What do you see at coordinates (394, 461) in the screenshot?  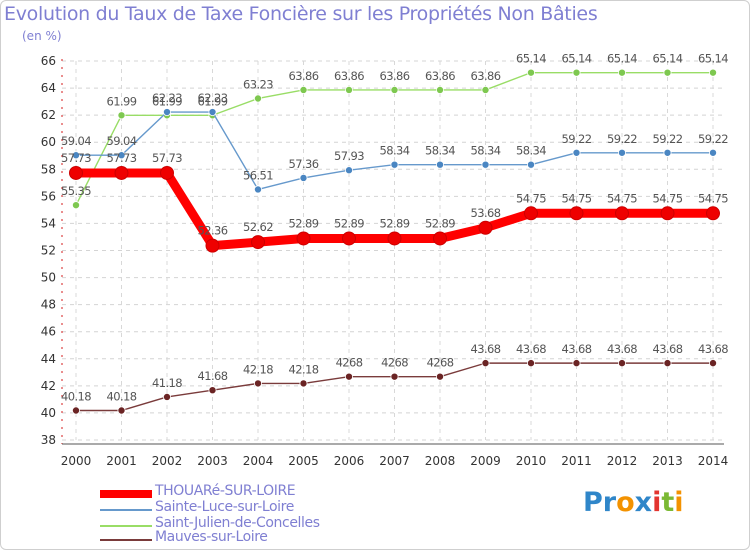 I see `x-tick-label-2007: 2007` at bounding box center [394, 461].